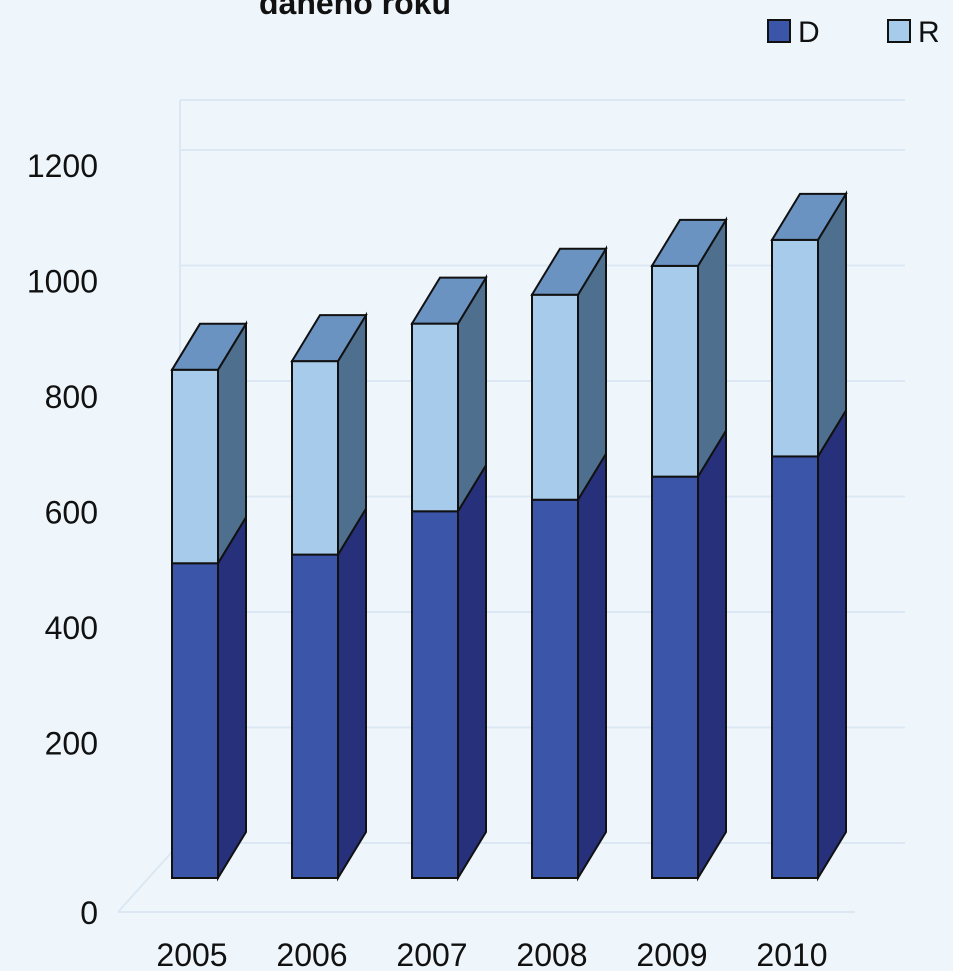 The height and width of the screenshot is (971, 953). Describe the element at coordinates (355, 10) in the screenshot. I see `chart-title: daneho roku` at that location.